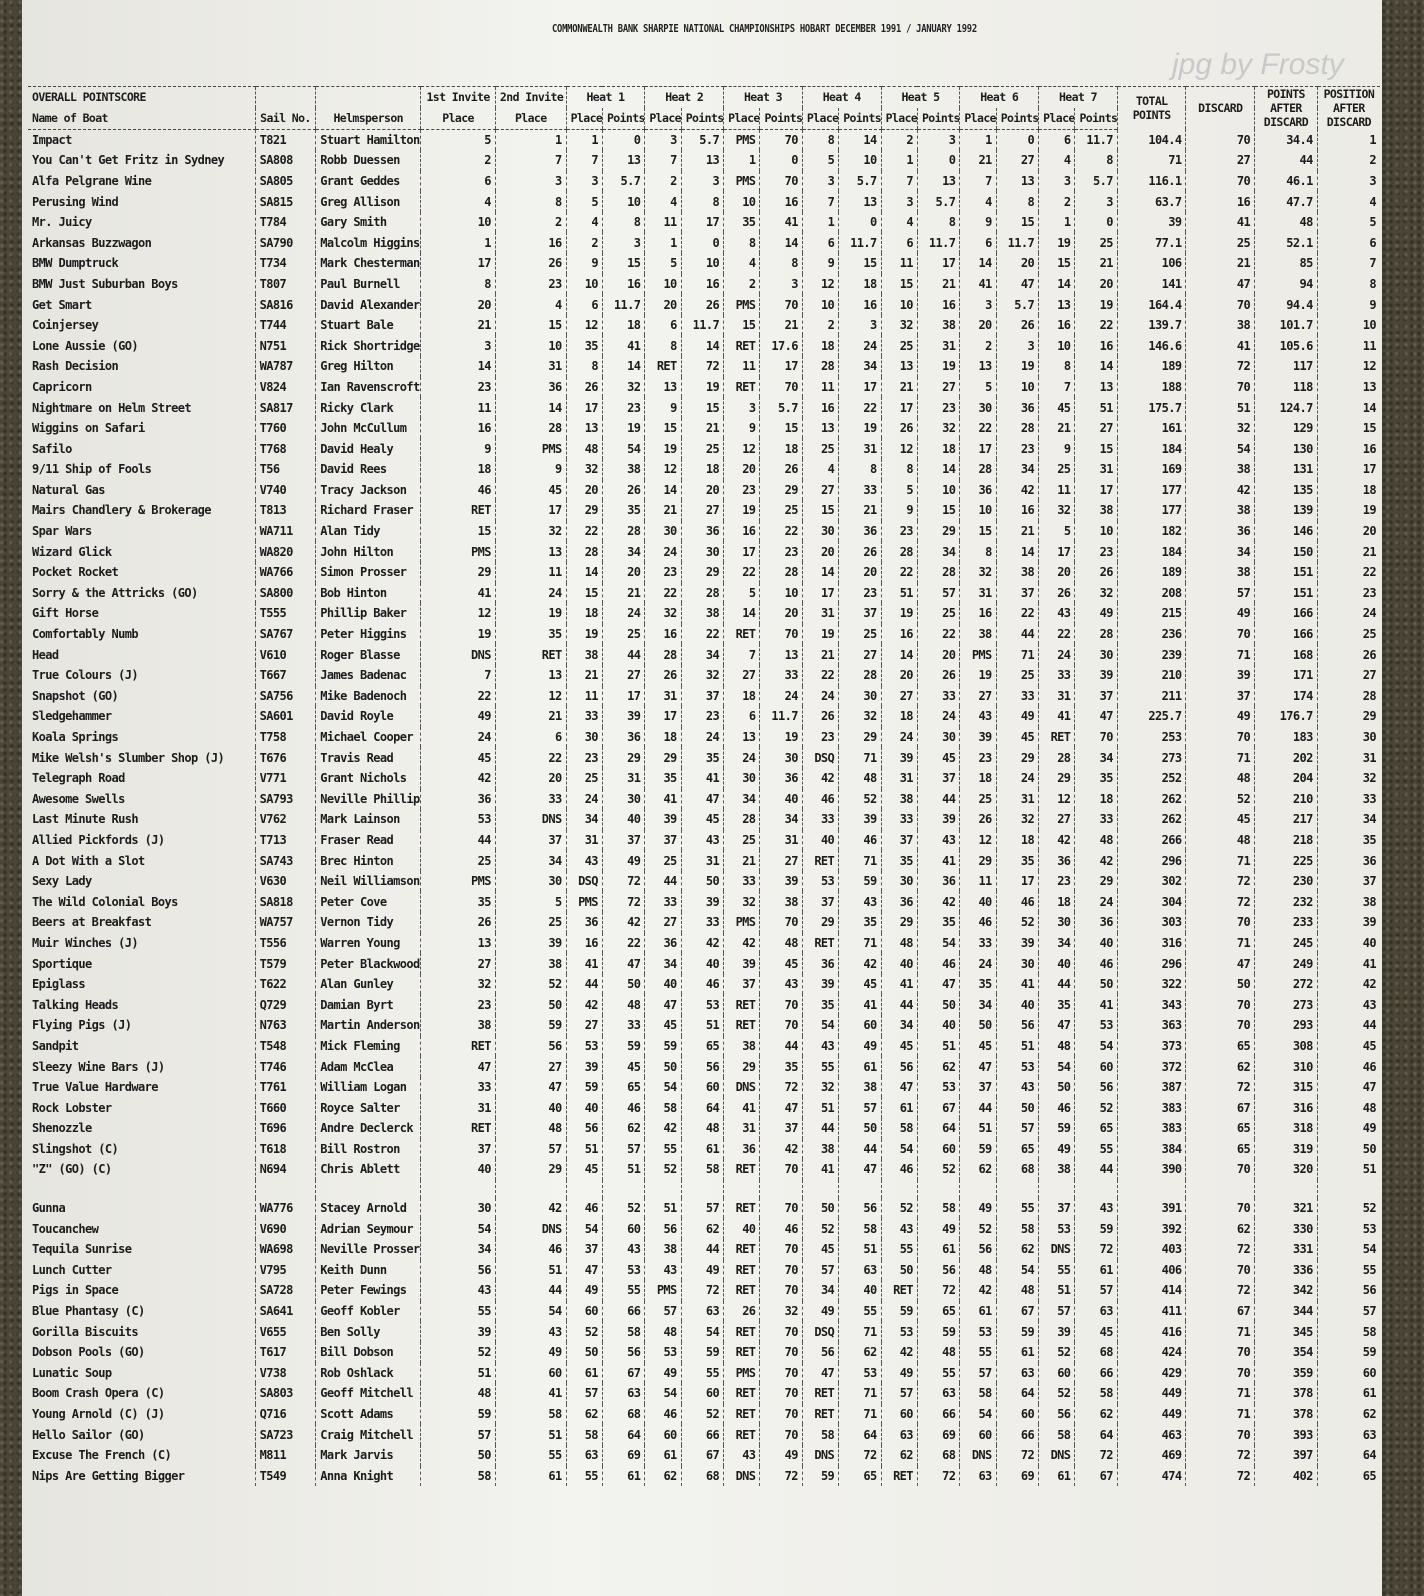  Describe the element at coordinates (702, 551) in the screenshot. I see `heat2-points: 30` at that location.